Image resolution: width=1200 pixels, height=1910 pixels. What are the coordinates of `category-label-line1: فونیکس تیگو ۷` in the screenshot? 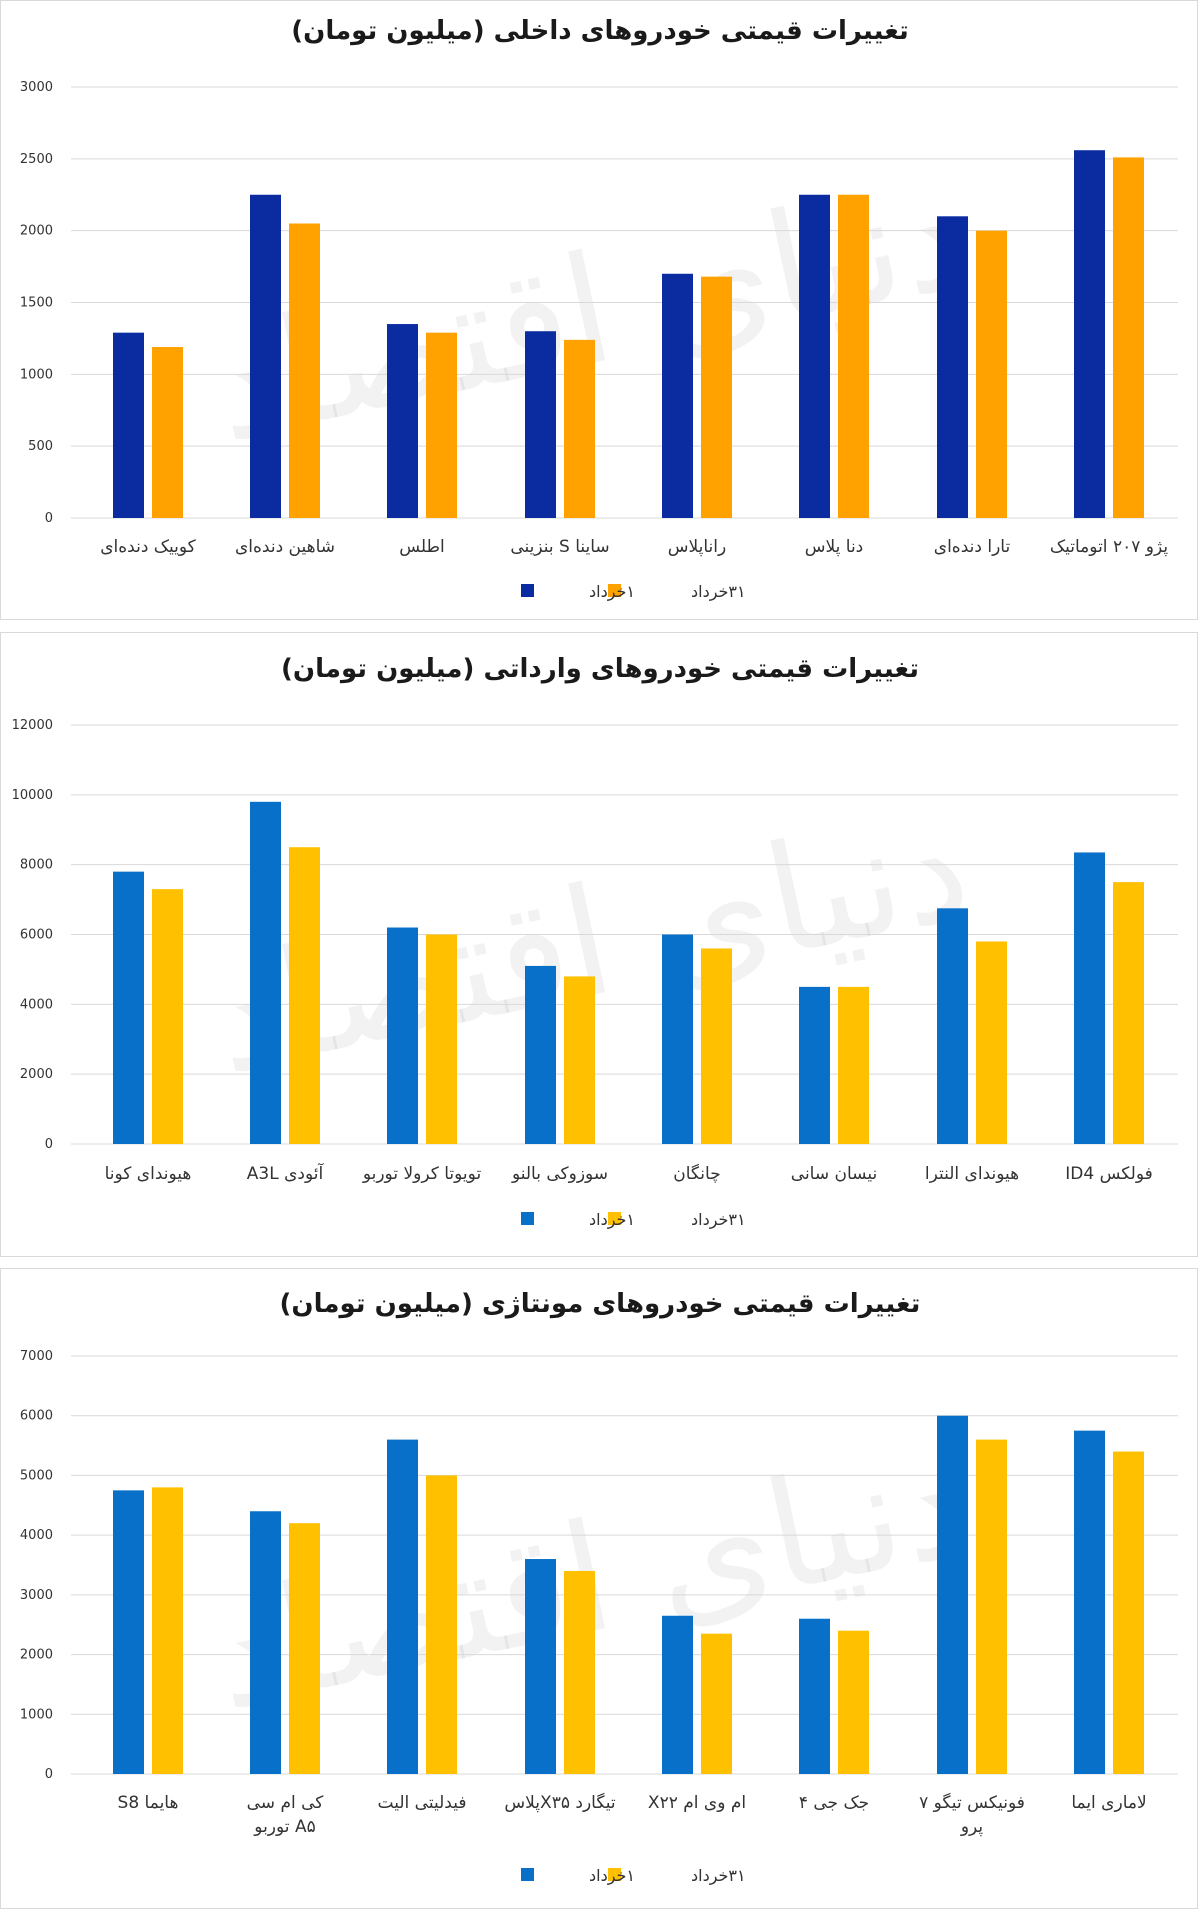 It's located at (972, 1802).